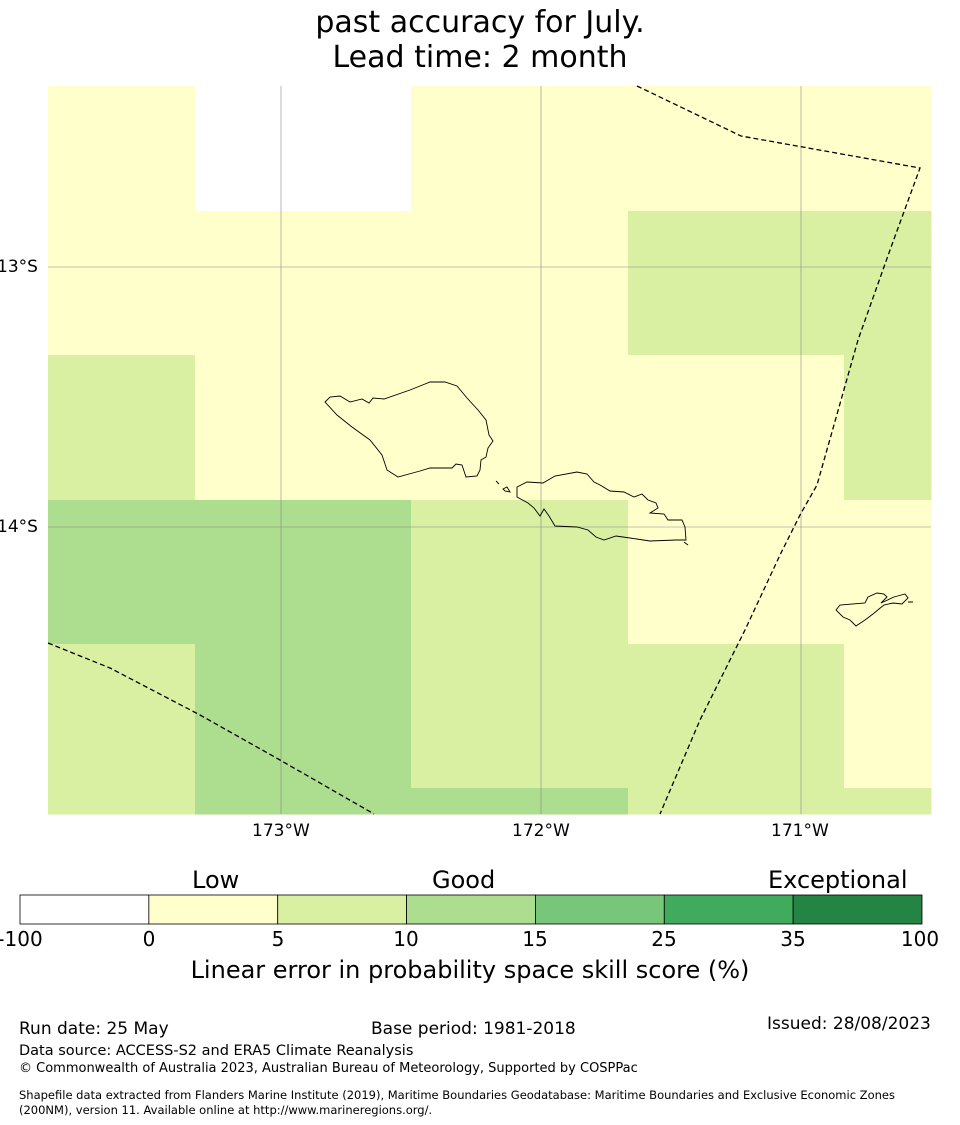 This screenshot has width=960, height=1125. What do you see at coordinates (497, 482) in the screenshot?
I see `island-apolima` at bounding box center [497, 482].